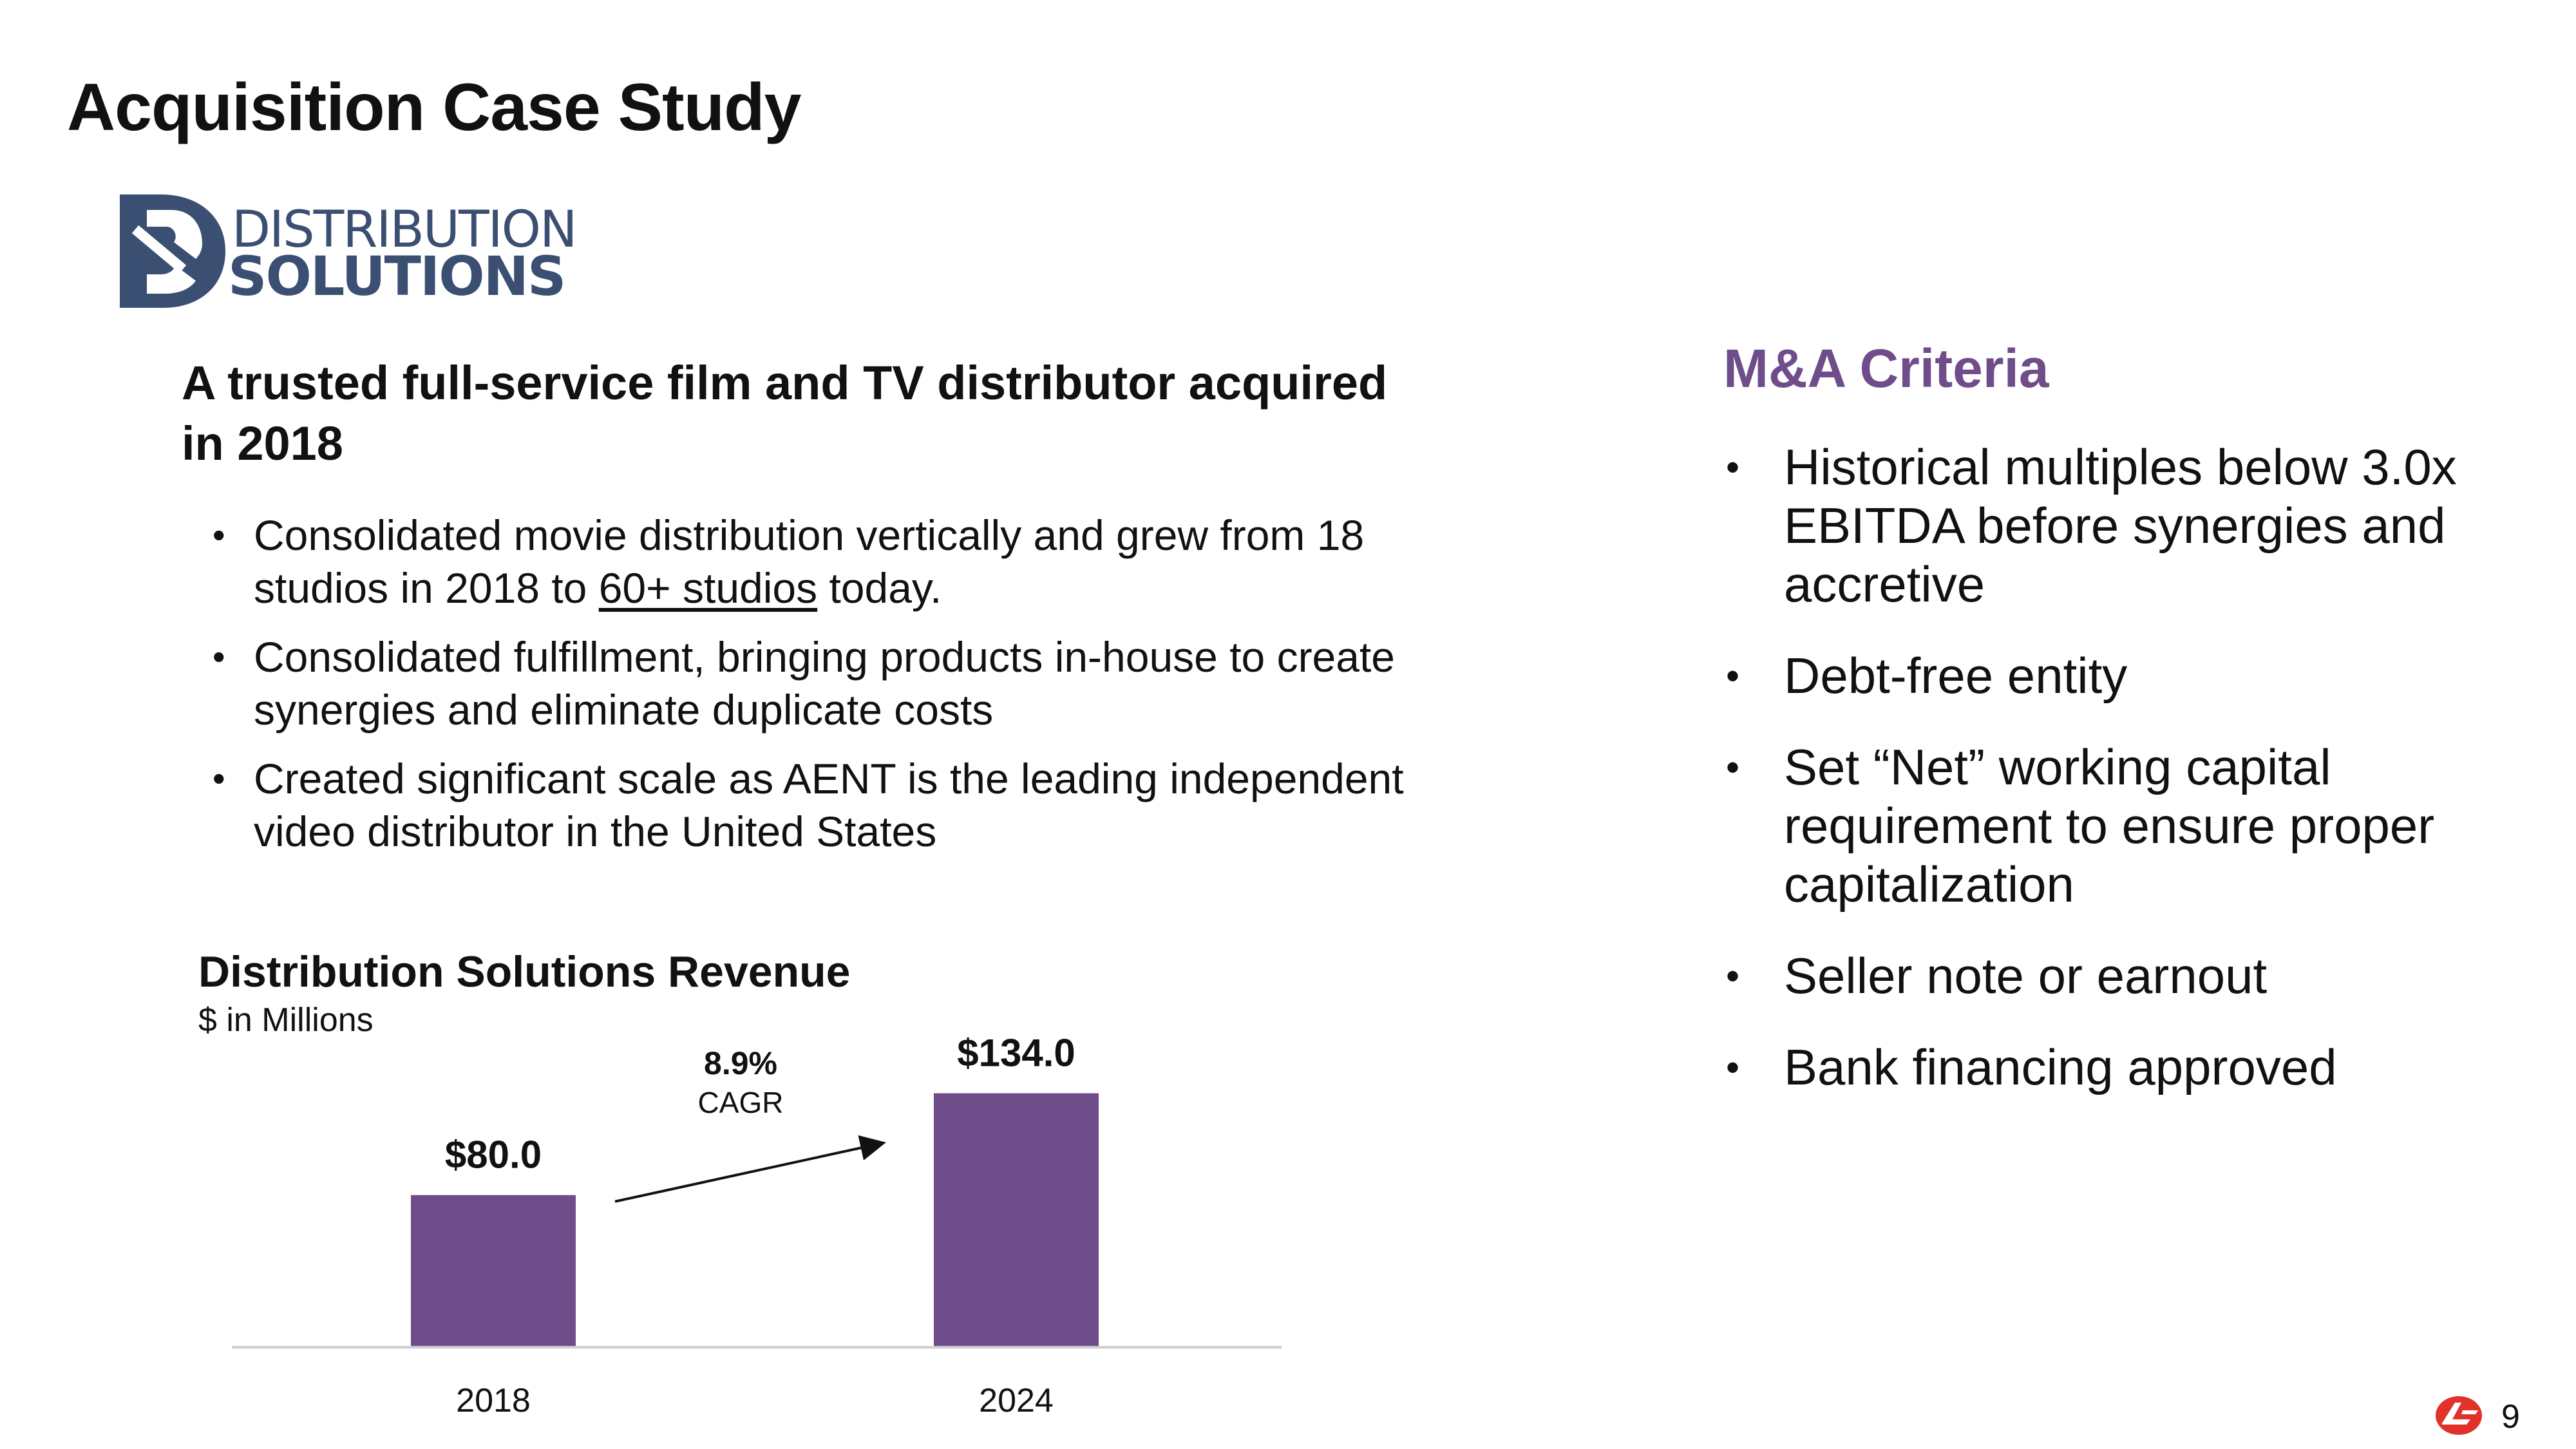  What do you see at coordinates (404, 230) in the screenshot?
I see `logo-wordmark-top: DISTRIBUTION` at bounding box center [404, 230].